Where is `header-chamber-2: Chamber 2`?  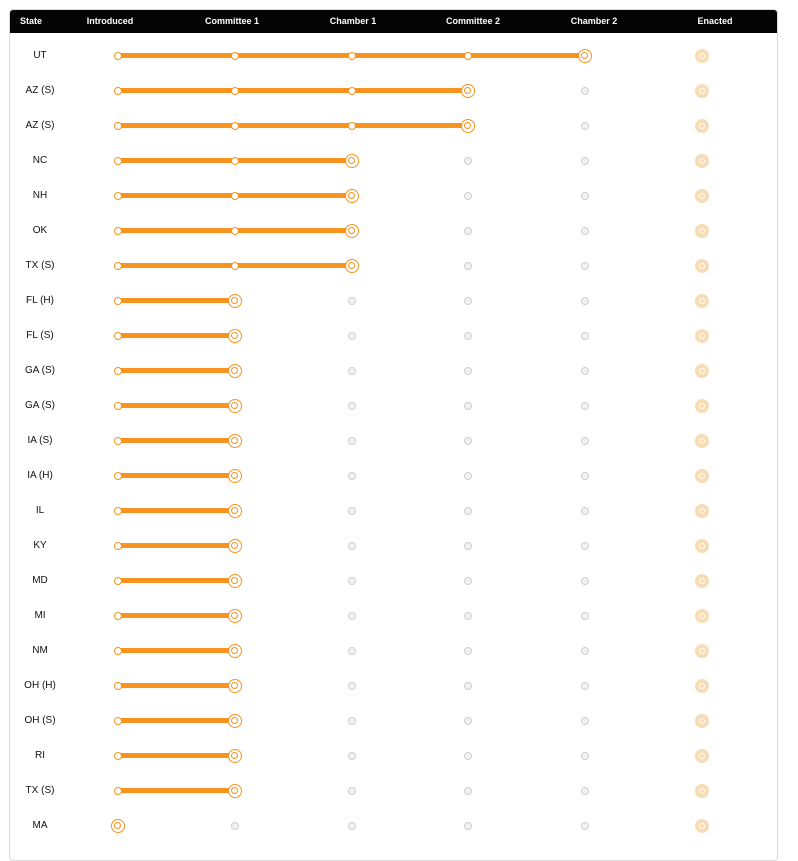 header-chamber-2: Chamber 2 is located at coordinates (594, 21).